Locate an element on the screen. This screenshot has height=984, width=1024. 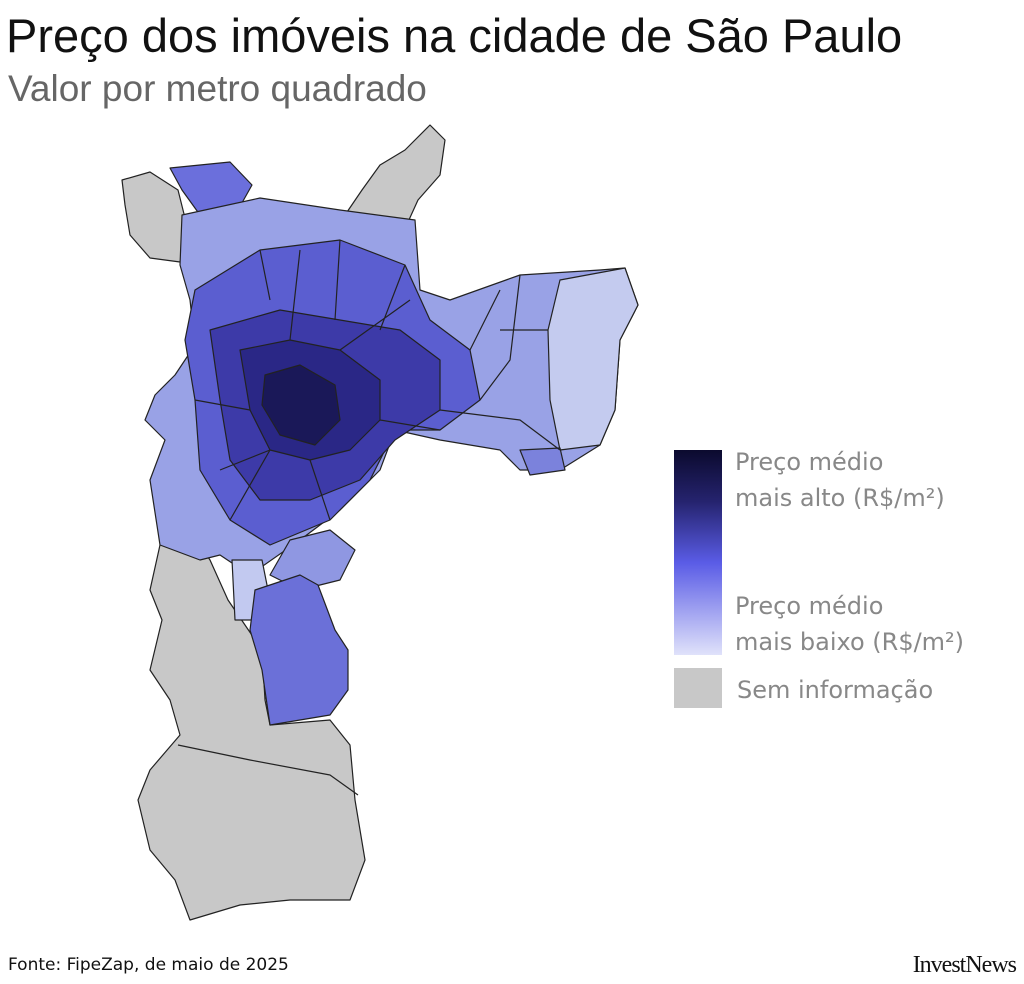
legend-line: mais alto (R$/m²) is located at coordinates (840, 498).